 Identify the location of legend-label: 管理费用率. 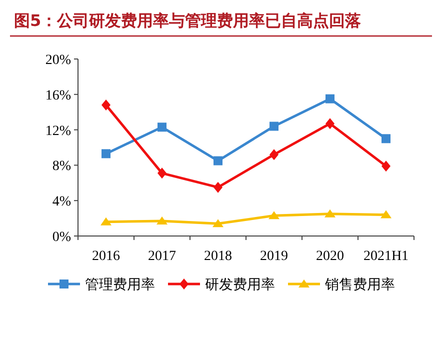
(120, 285).